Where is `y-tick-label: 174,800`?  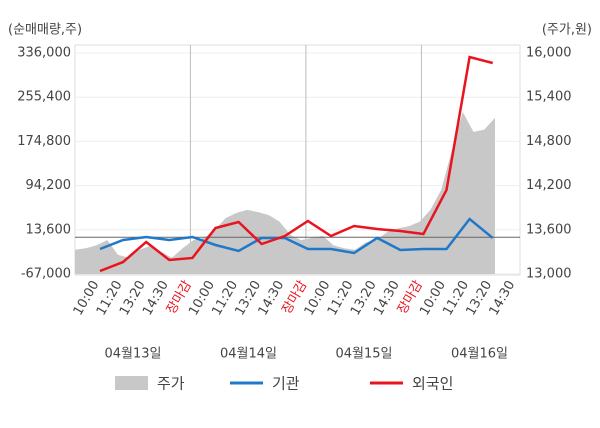
y-tick-label: 174,800 is located at coordinates (44, 141).